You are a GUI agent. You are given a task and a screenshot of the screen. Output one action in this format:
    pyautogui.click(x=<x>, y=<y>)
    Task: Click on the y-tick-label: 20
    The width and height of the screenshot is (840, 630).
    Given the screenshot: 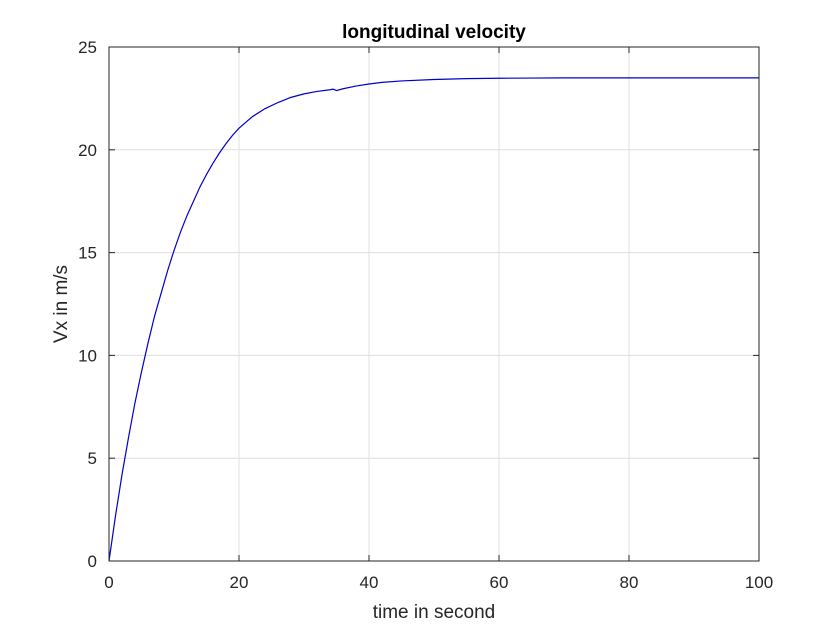 What is the action you would take?
    pyautogui.click(x=87, y=150)
    